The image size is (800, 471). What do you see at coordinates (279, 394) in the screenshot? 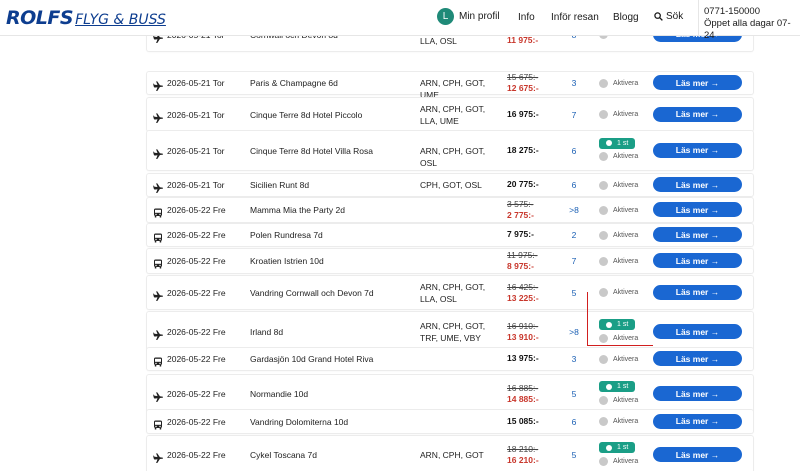
I see `trip-title: Normandie 10d` at bounding box center [279, 394].